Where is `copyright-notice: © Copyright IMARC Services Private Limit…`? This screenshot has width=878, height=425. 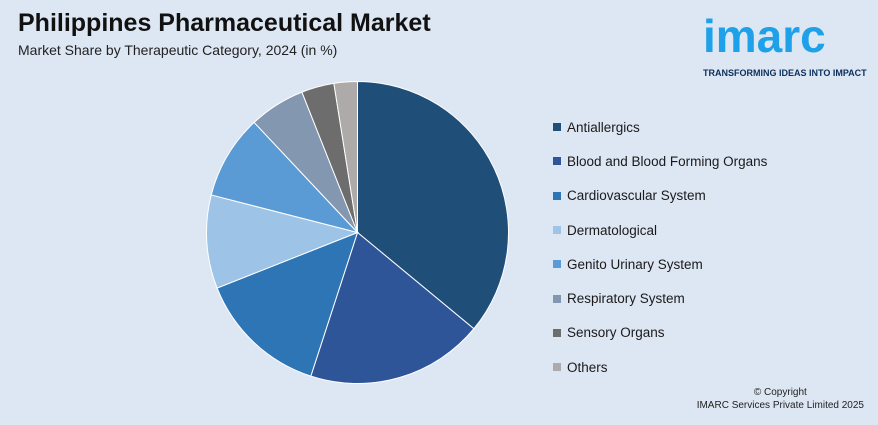 copyright-notice: © Copyright IMARC Services Private Limit… is located at coordinates (780, 399).